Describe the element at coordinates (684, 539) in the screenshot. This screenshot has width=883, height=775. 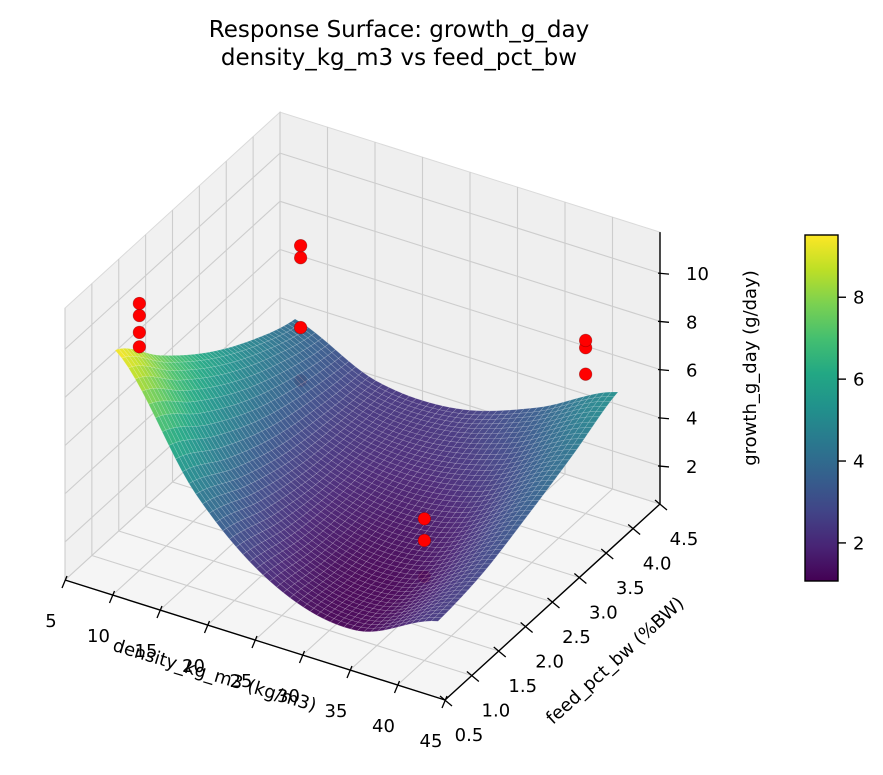
I see `y-tick-label: 4.5` at that location.